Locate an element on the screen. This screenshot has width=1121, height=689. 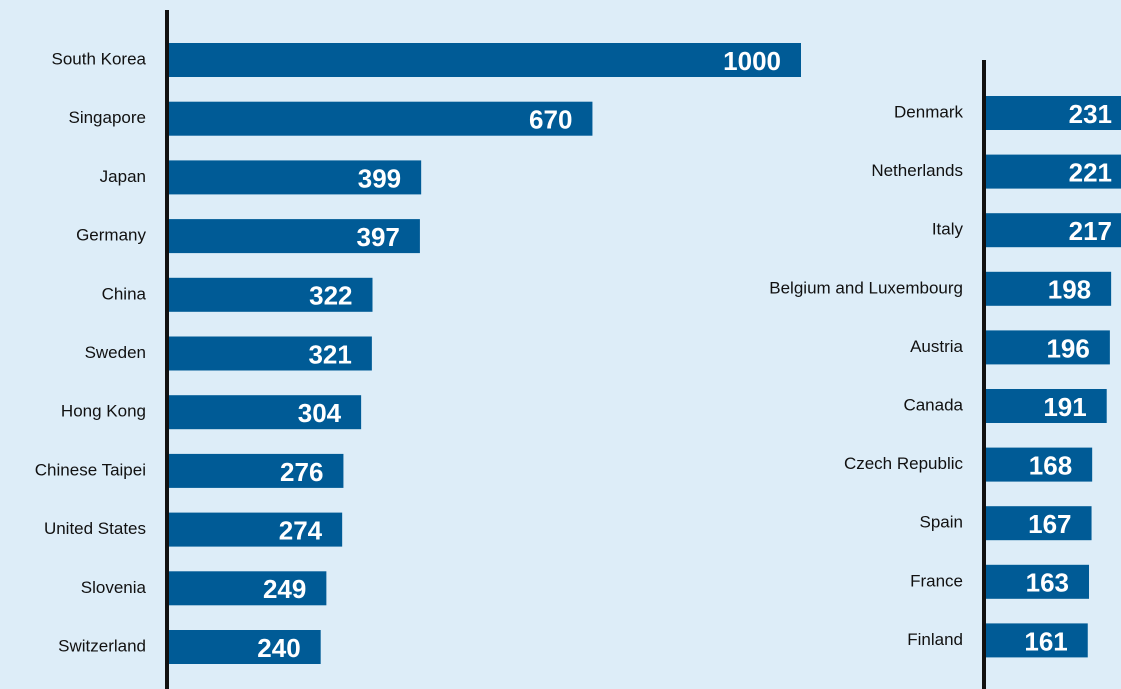
value-label: 196 is located at coordinates (1067, 348).